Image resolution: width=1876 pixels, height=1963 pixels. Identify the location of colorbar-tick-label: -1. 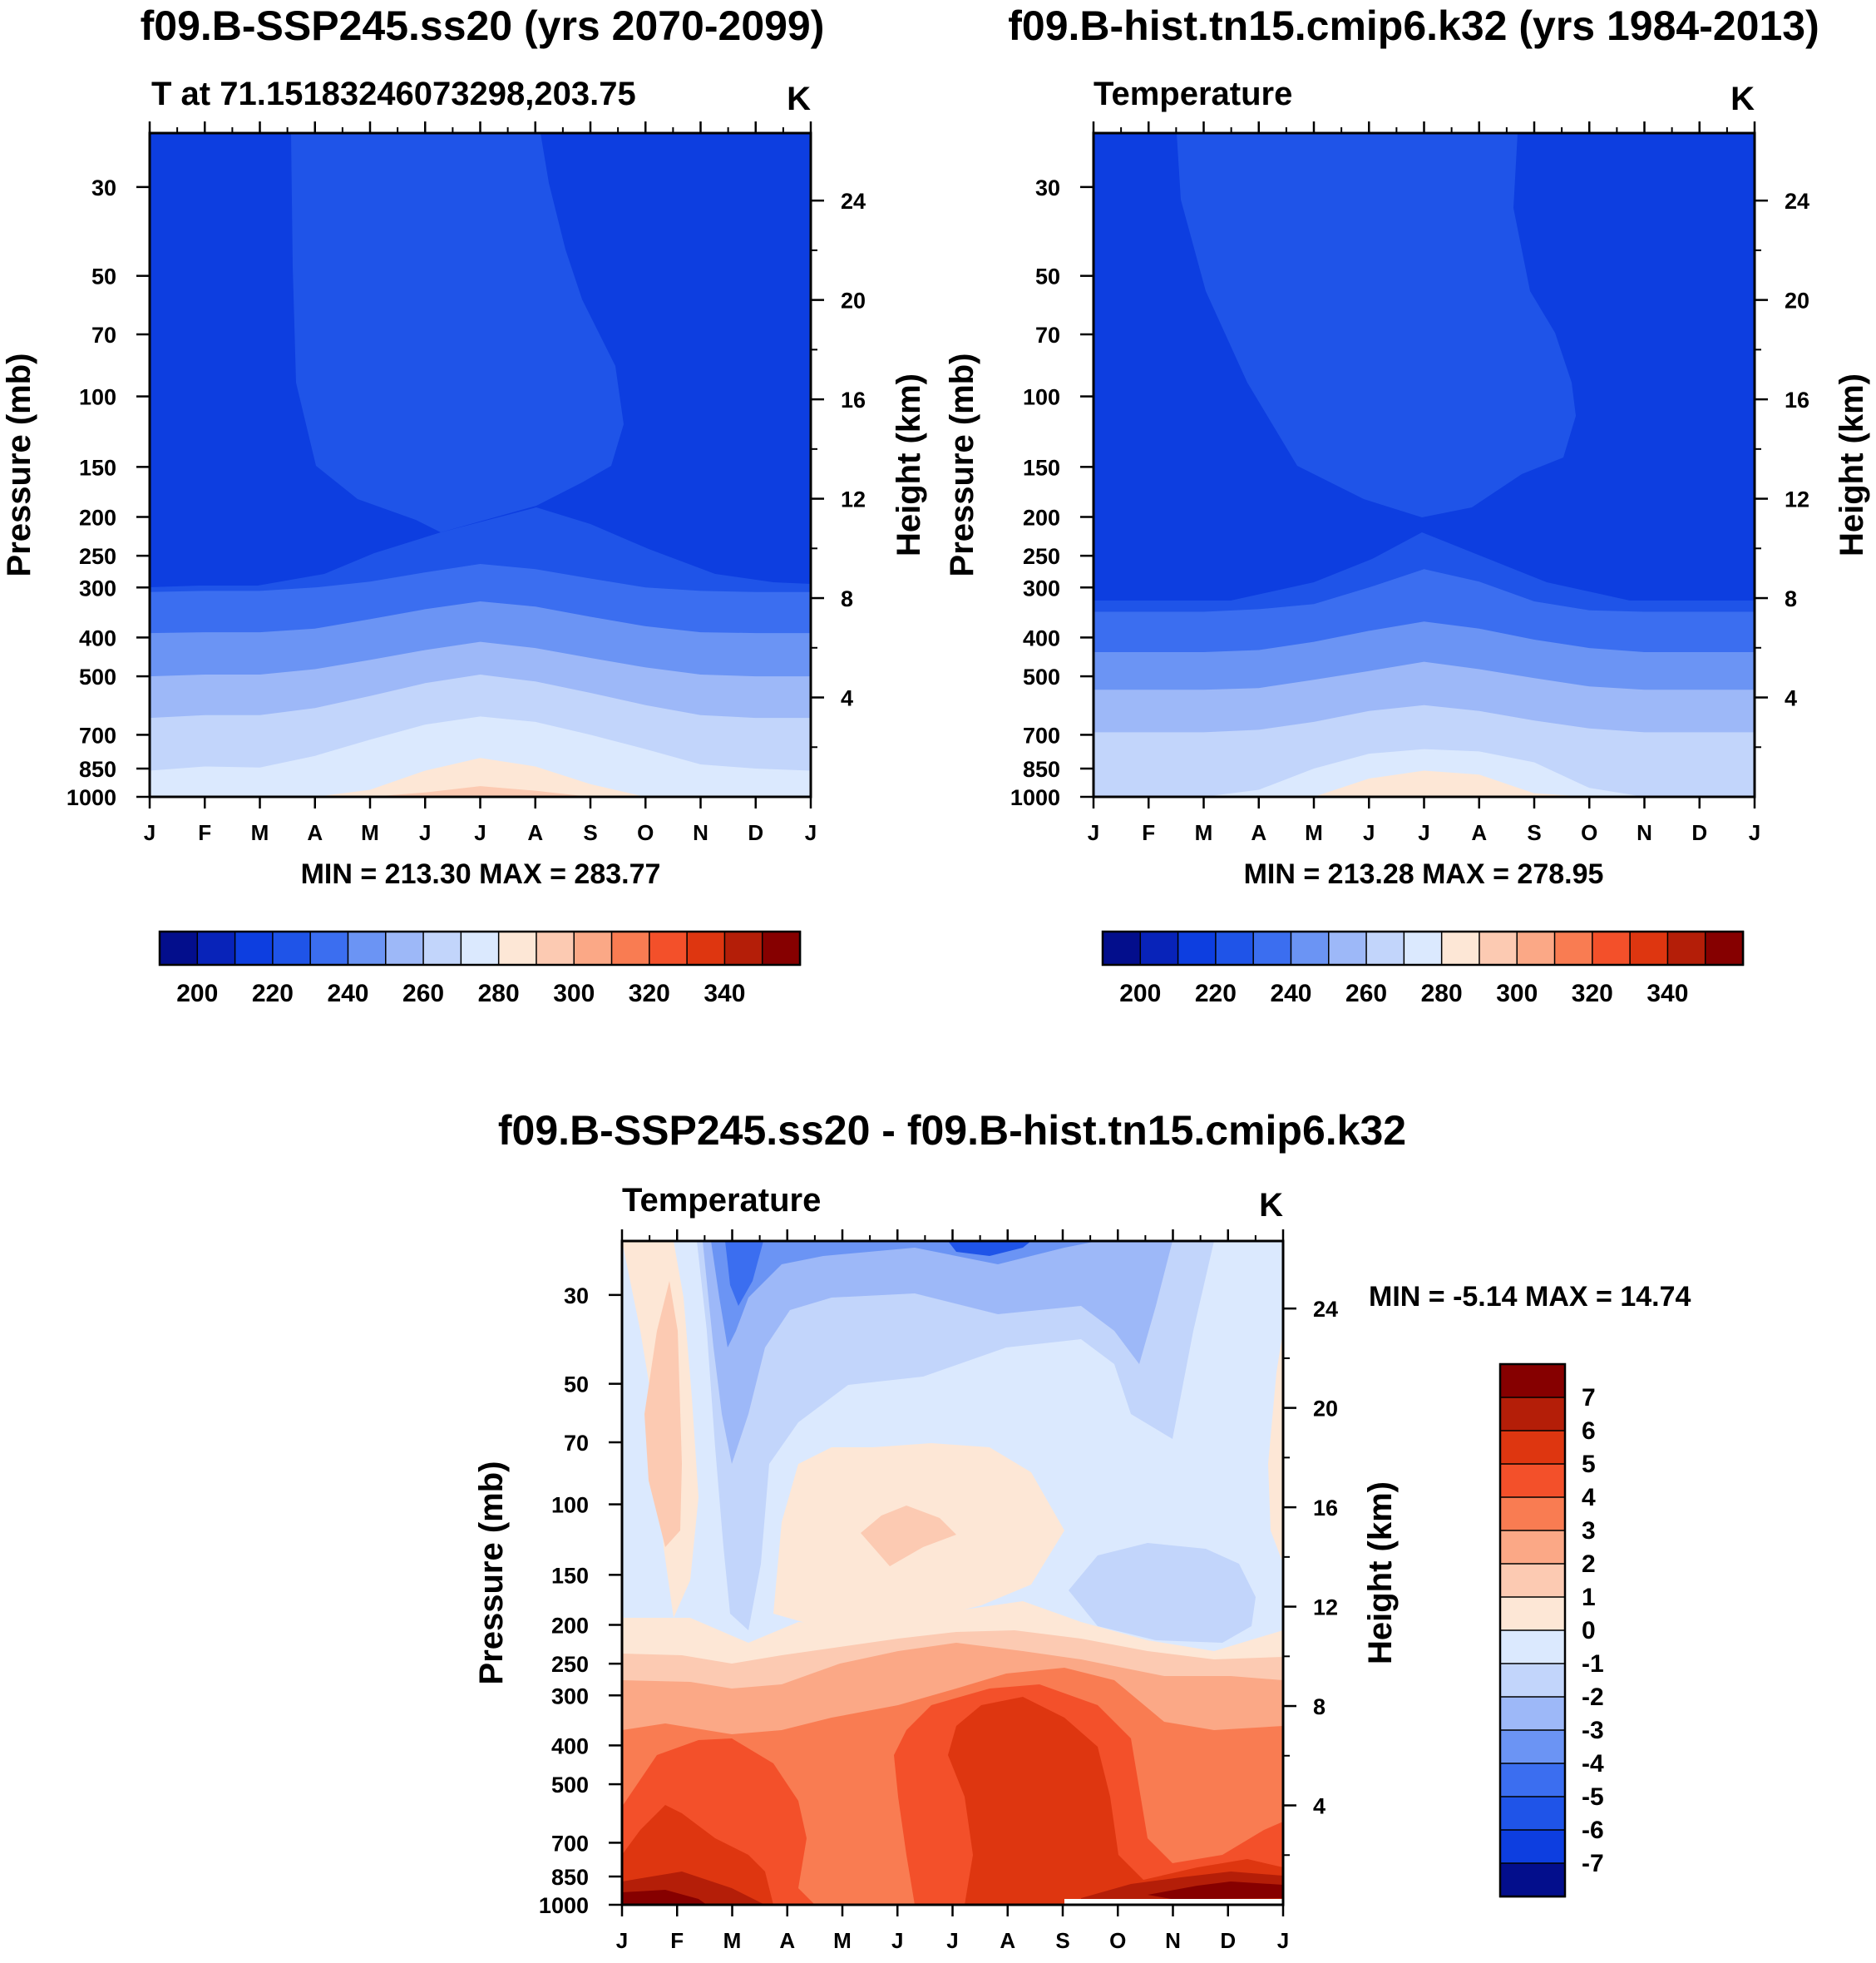
(1593, 1664).